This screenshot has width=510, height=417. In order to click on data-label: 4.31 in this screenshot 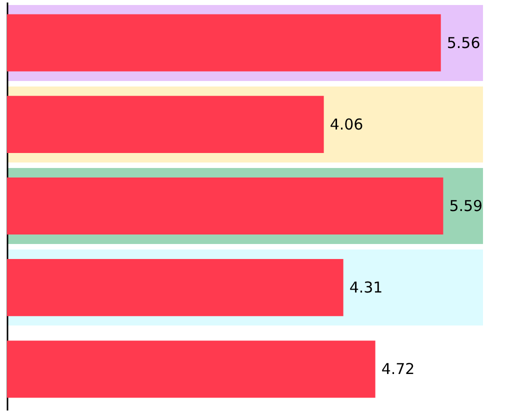, I will do `click(366, 287)`.